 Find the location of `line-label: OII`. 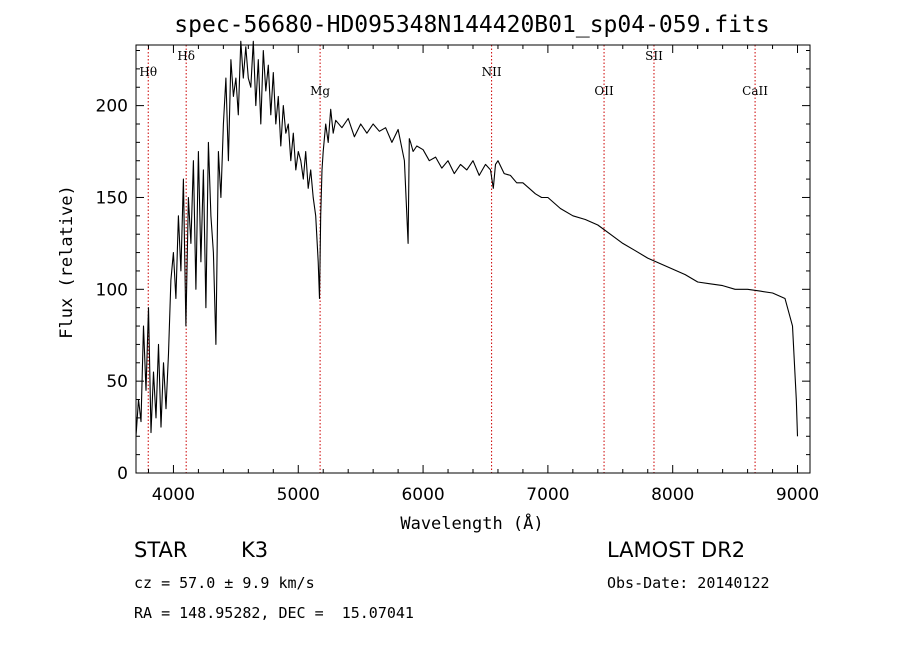

line-label: OII is located at coordinates (604, 91).